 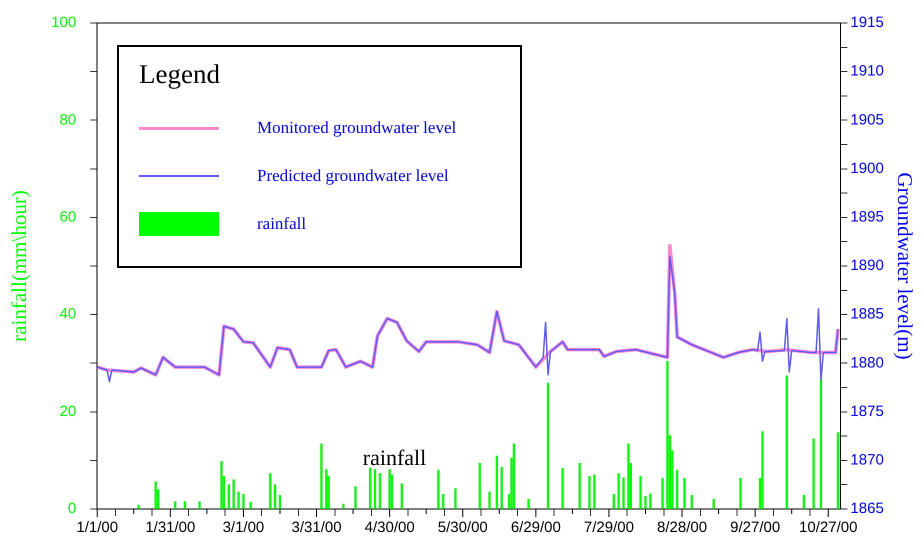 I want to click on x-tick-label: 6/29/00, so click(x=535, y=527).